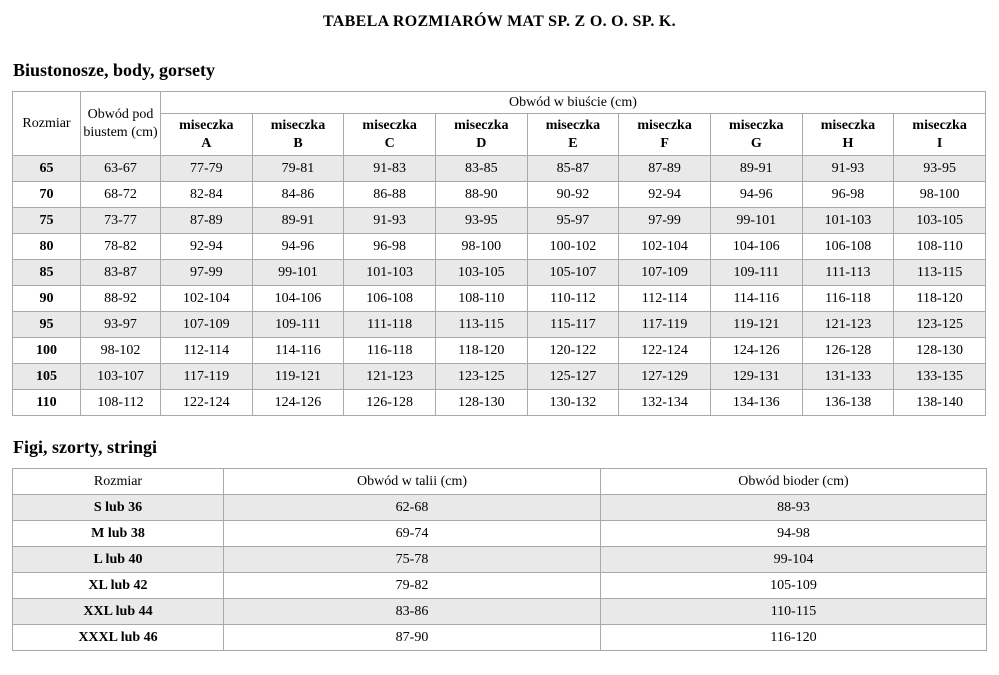  What do you see at coordinates (939, 298) in the screenshot?
I see `cup-i-cell: 118-120` at bounding box center [939, 298].